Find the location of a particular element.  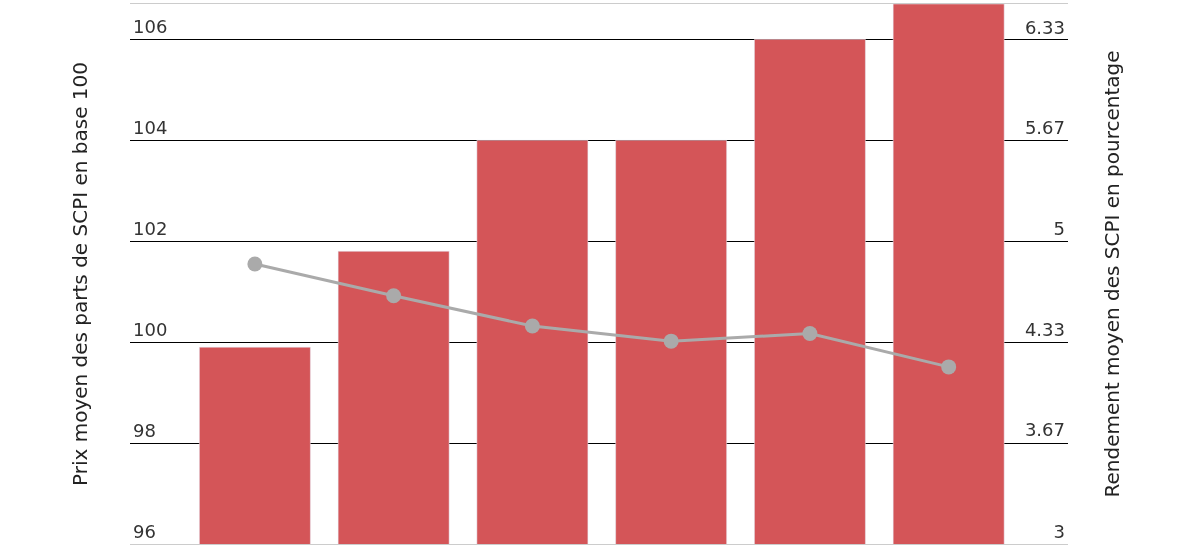

y2-axis-title: Rendement moyen des SCPI en pourcentage is located at coordinates (1111, 274).